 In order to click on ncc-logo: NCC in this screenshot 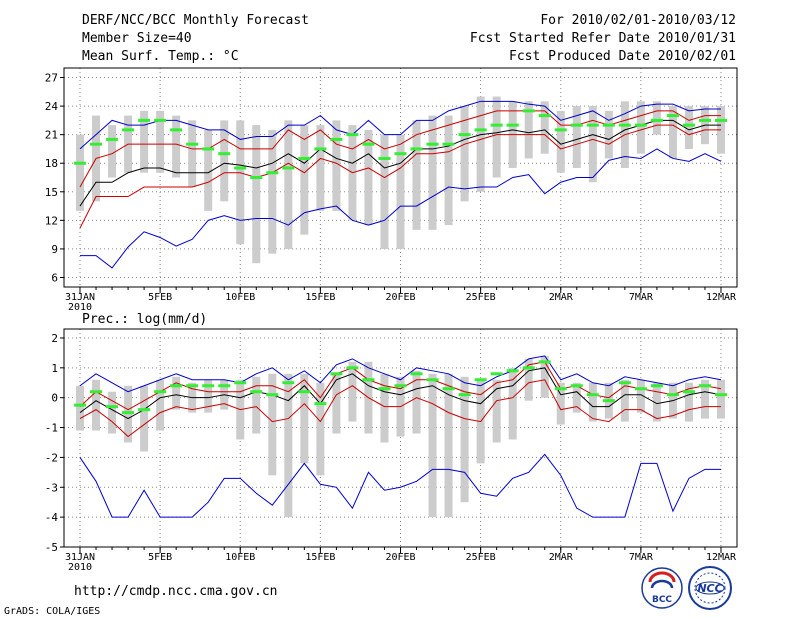, I will do `click(710, 588)`.